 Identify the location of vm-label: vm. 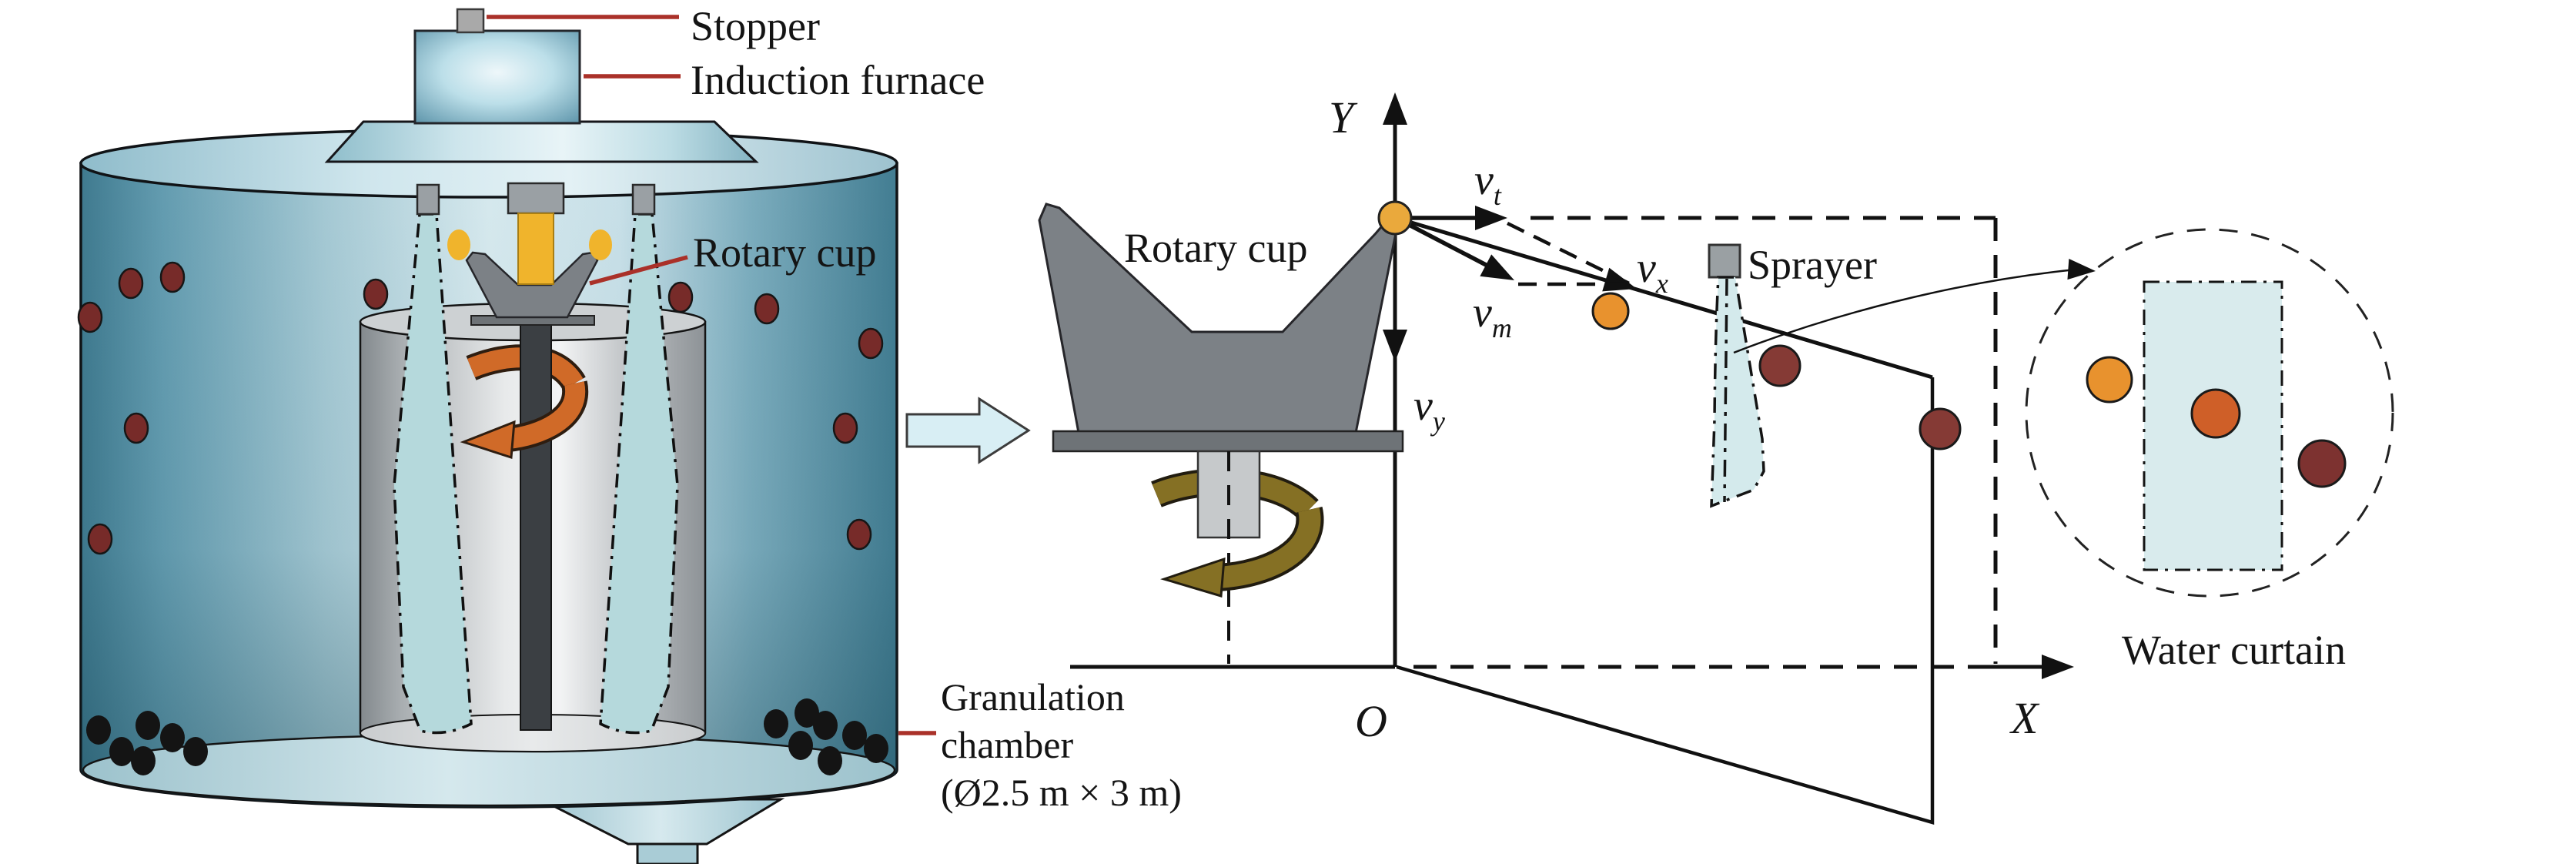
(1493, 316).